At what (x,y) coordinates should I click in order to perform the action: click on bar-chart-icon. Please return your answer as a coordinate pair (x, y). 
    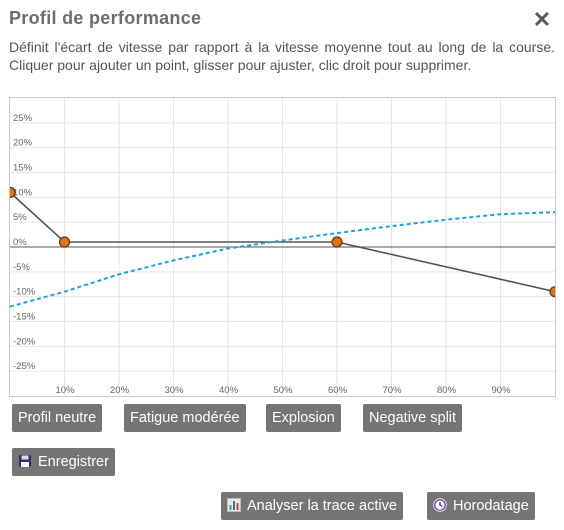
    Looking at the image, I should click on (234, 505).